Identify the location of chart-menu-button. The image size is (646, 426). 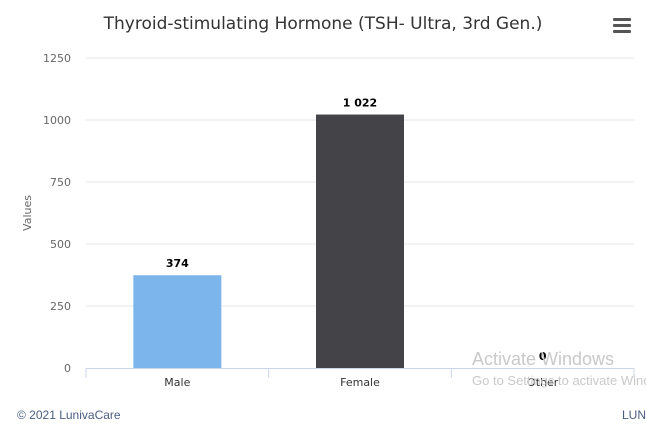
(622, 27).